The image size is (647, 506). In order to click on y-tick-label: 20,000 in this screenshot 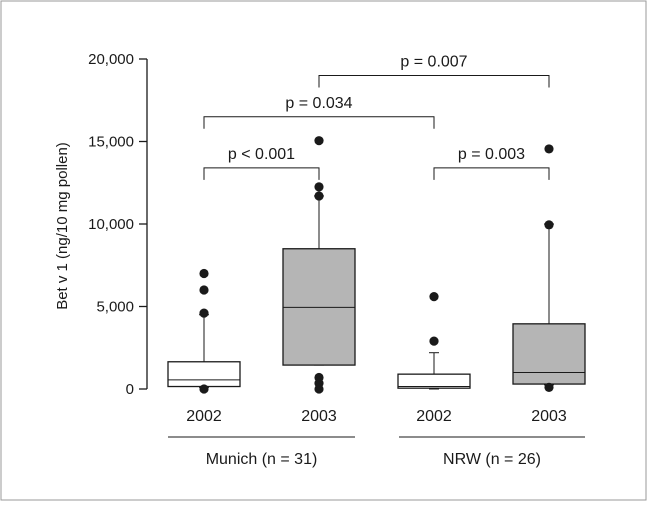, I will do `click(111, 59)`.